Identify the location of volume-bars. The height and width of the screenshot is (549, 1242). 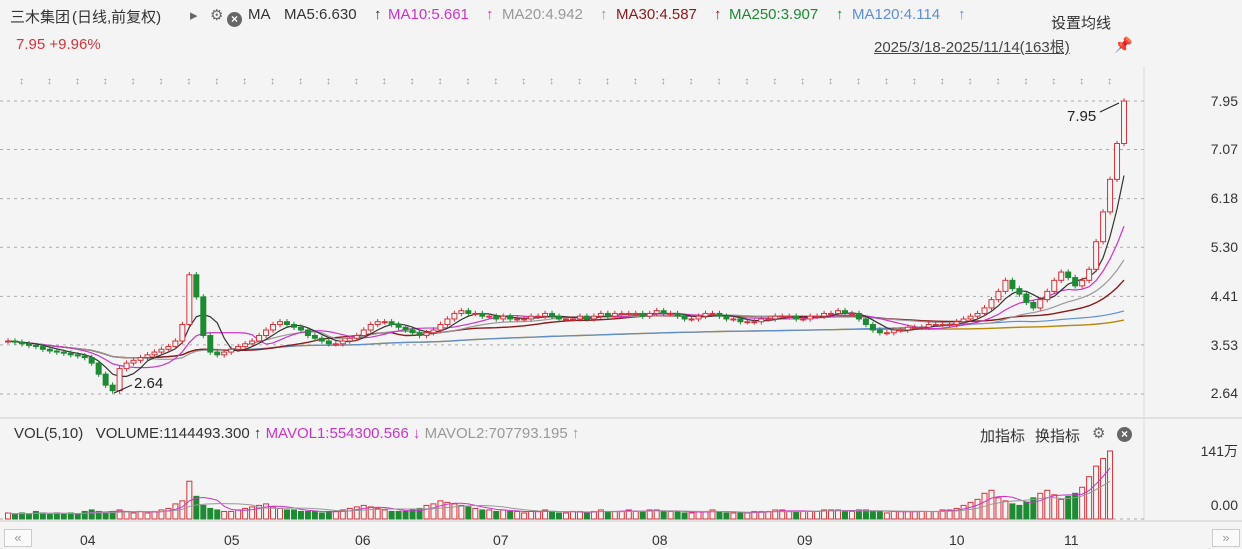
(559, 485).